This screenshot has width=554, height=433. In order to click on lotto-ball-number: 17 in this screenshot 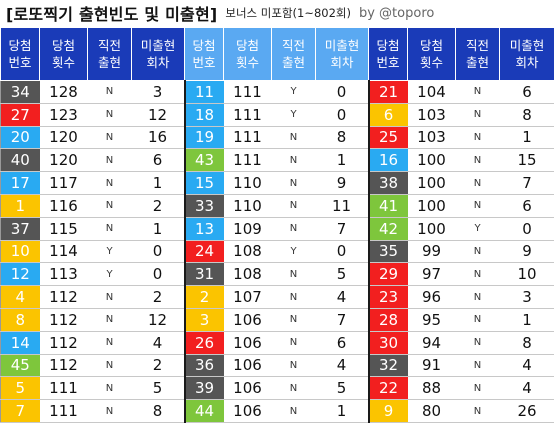, I will do `click(20, 183)`.